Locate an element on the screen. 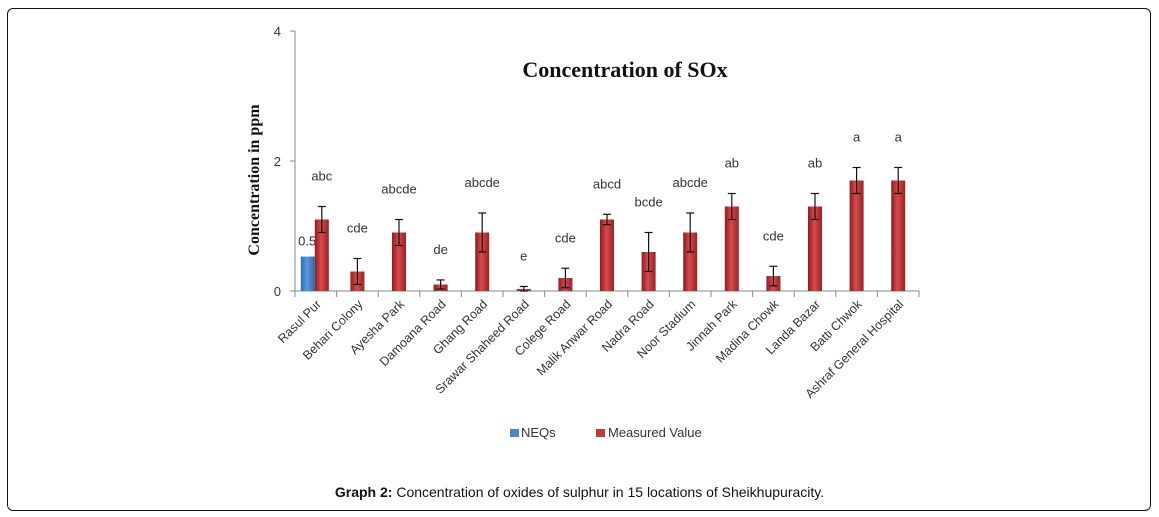  legend-swatch-neqs is located at coordinates (514, 433).